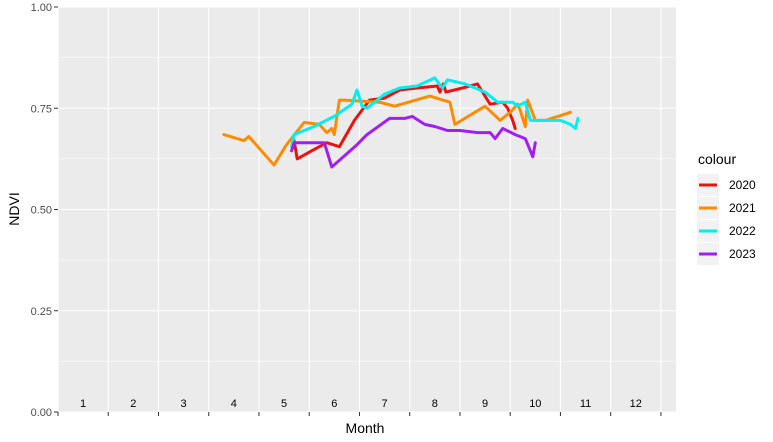  What do you see at coordinates (234, 404) in the screenshot?
I see `month-label: 4` at bounding box center [234, 404].